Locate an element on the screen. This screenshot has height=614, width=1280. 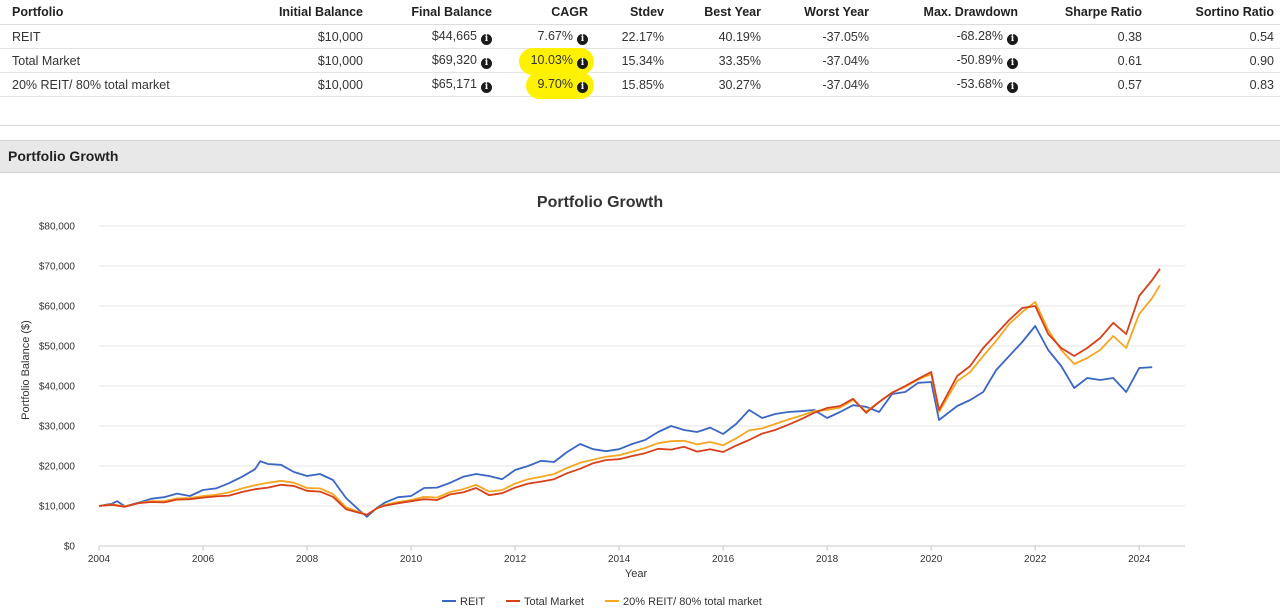
cell-sharpe-ratio: 0.57 is located at coordinates (1086, 84).